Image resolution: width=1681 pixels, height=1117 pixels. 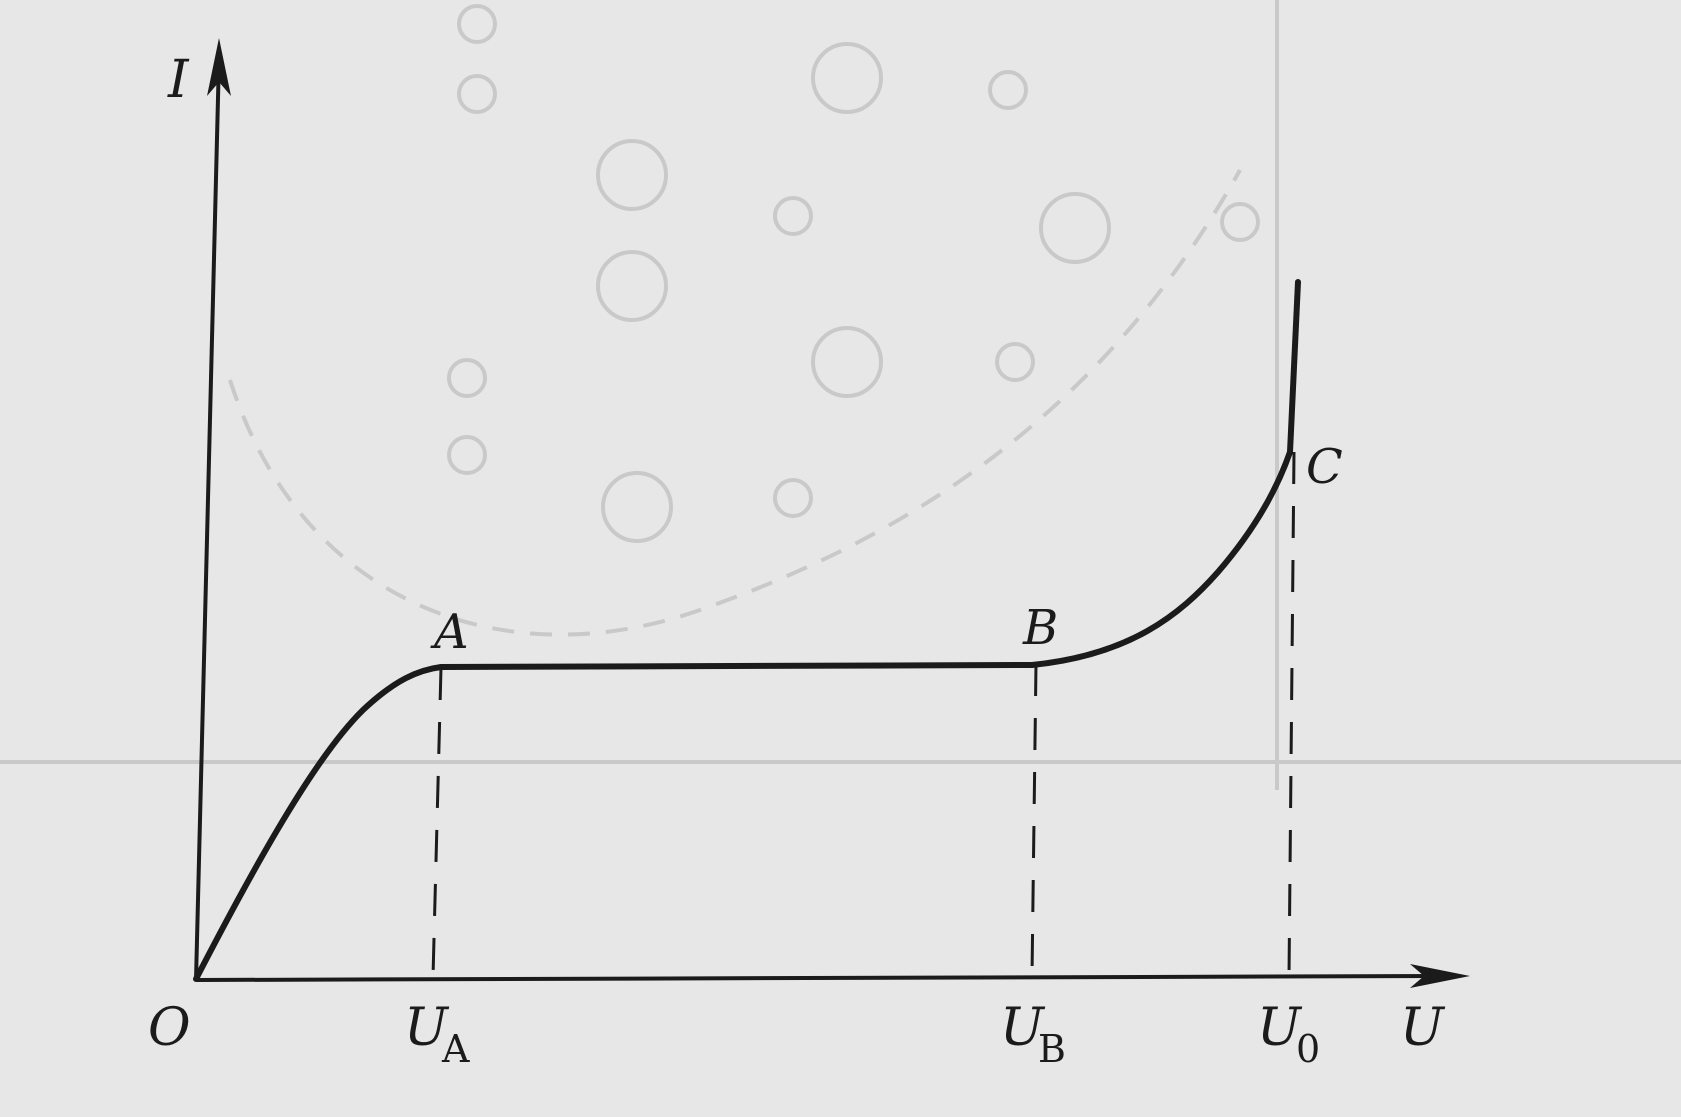 What do you see at coordinates (318, 823) in the screenshot?
I see `curve-segment-rising` at bounding box center [318, 823].